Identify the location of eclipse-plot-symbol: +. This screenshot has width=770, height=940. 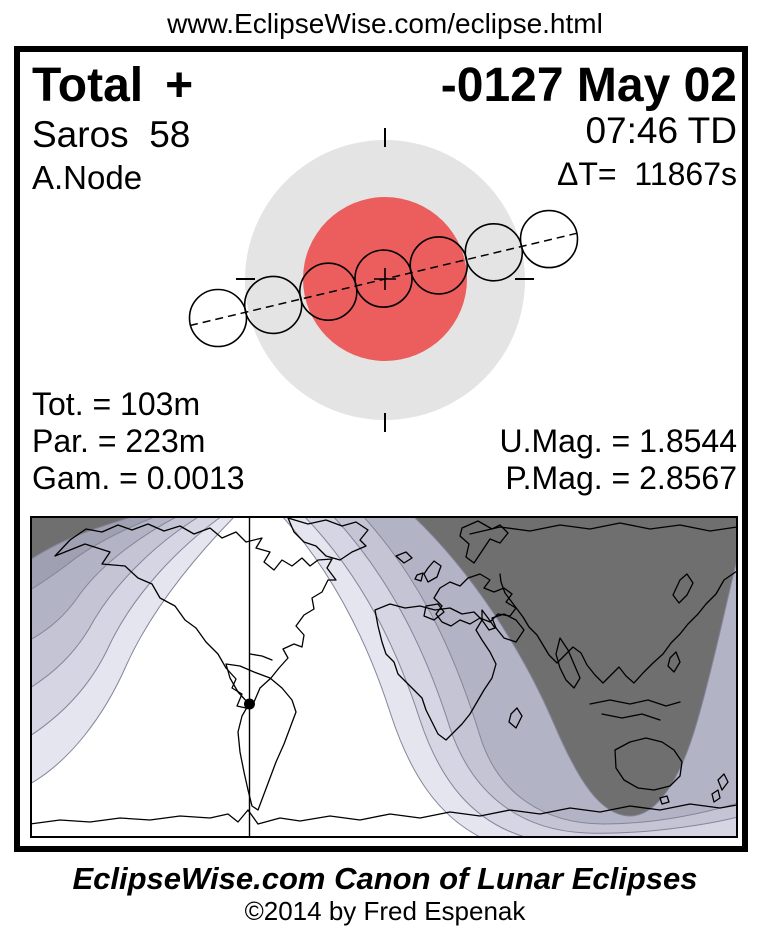
(179, 85).